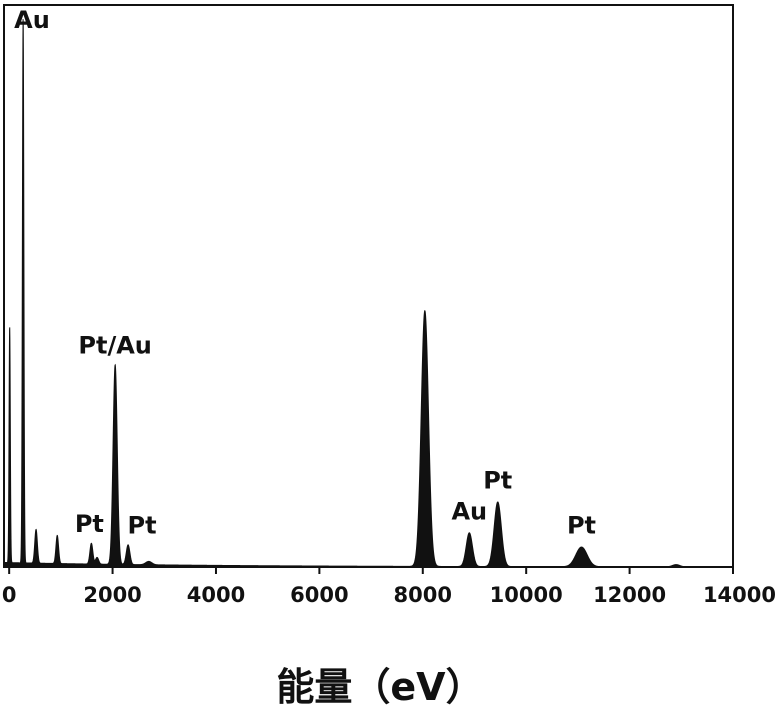 This screenshot has height=719, width=780. What do you see at coordinates (389, 587) in the screenshot?
I see `x-axis-ticks: 0 2000 4000 6000 8000 10000 12000 14000` at bounding box center [389, 587].